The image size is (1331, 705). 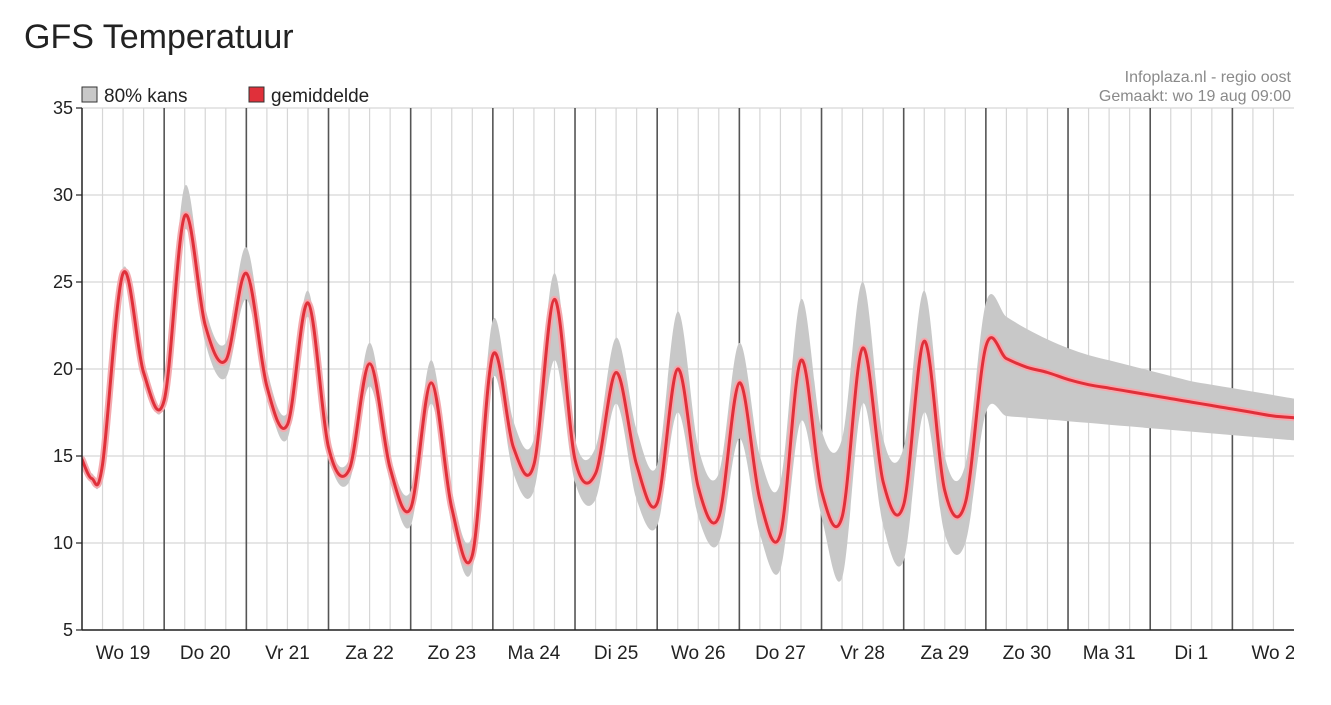 I want to click on page-title: GFS Temperatuur, so click(x=159, y=37).